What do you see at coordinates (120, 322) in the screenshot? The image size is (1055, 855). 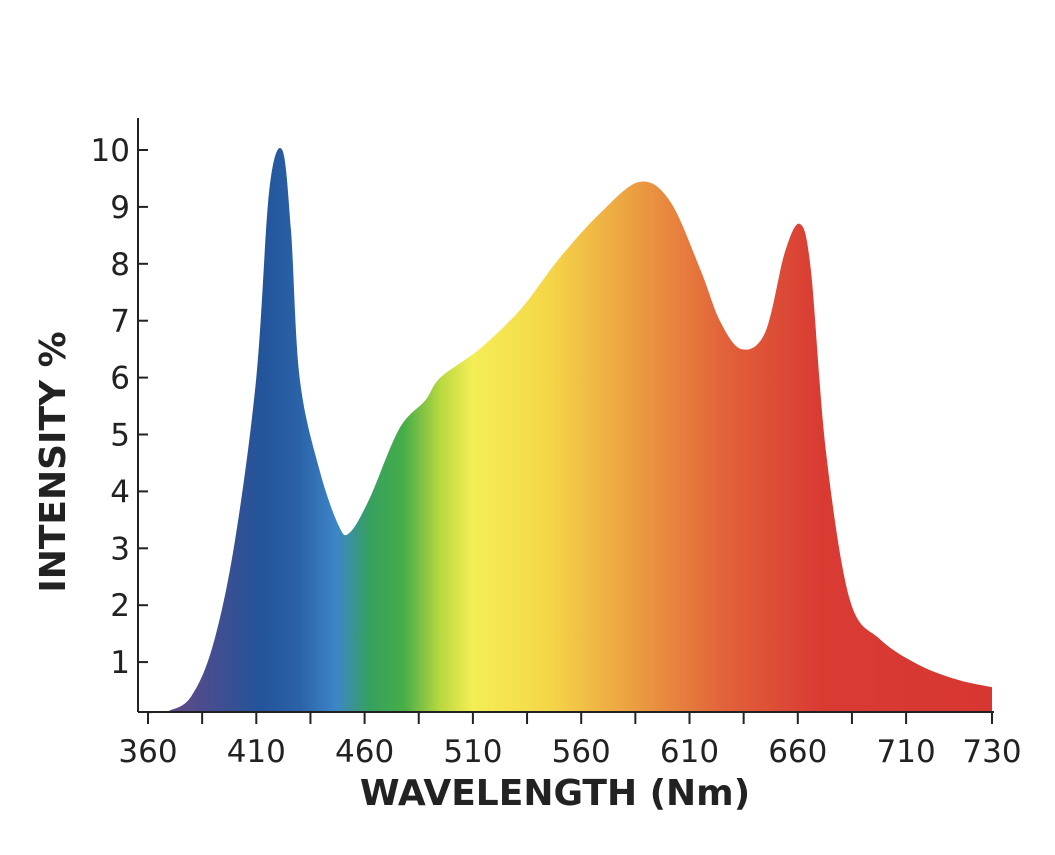 I see `y-tick-label: 7` at bounding box center [120, 322].